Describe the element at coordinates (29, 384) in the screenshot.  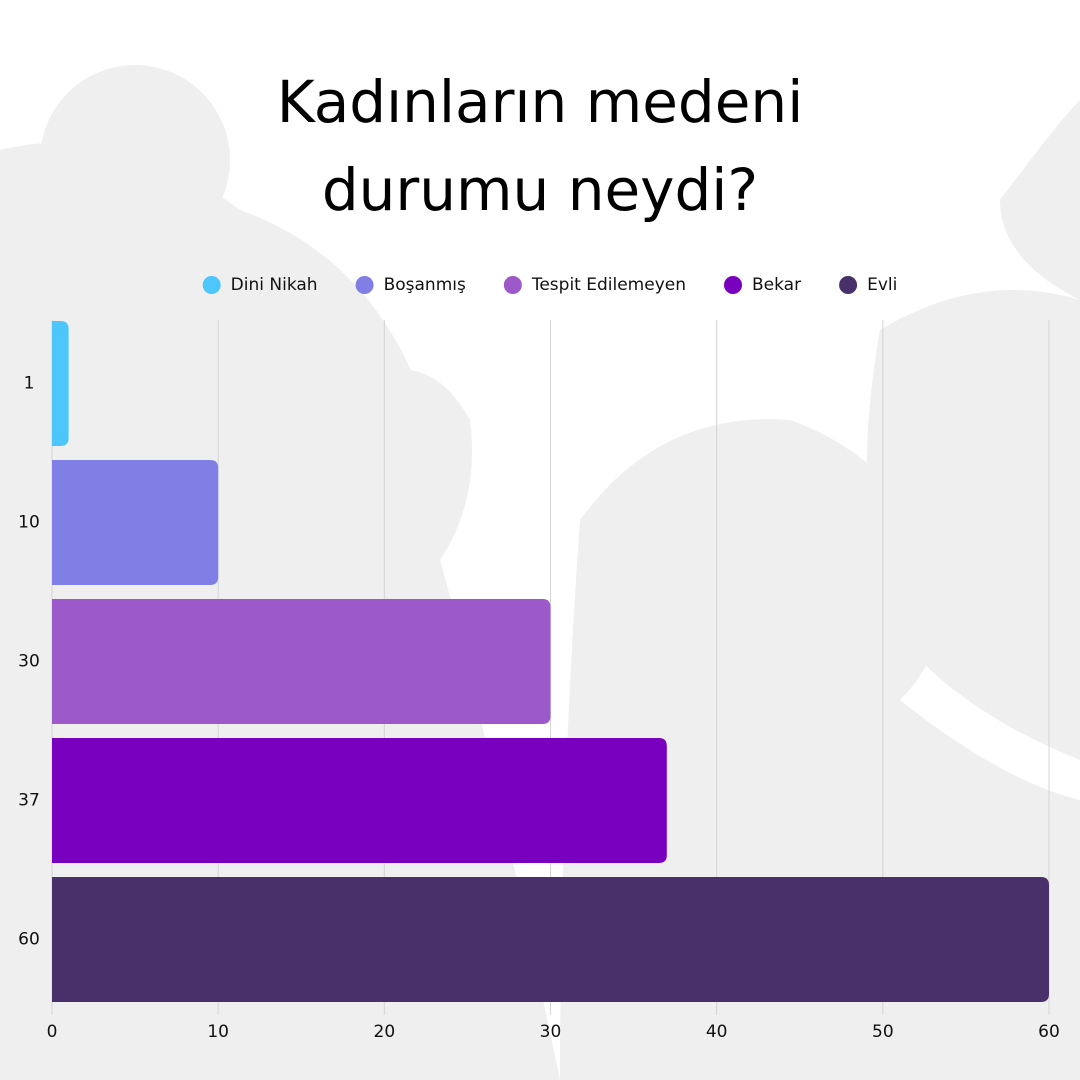
I see `y-tick-label: 1` at that location.